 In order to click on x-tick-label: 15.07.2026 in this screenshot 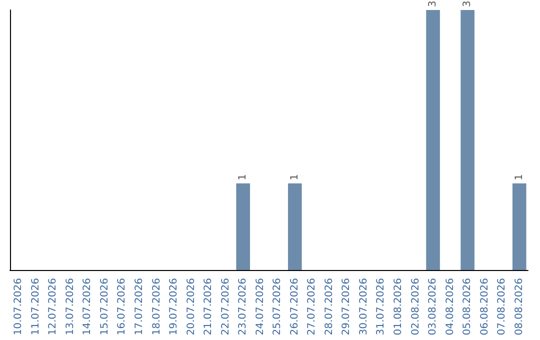, I will do `click(104, 307)`.